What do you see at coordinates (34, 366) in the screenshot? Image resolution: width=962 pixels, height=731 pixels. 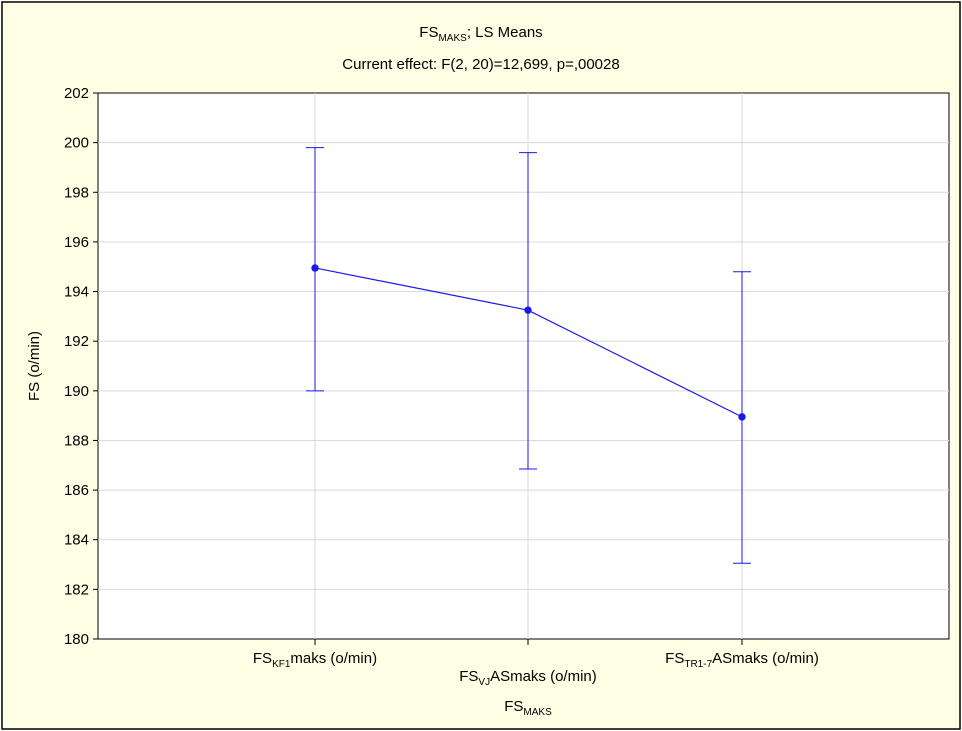 I see `y-axis-label: FS (o/min)` at bounding box center [34, 366].